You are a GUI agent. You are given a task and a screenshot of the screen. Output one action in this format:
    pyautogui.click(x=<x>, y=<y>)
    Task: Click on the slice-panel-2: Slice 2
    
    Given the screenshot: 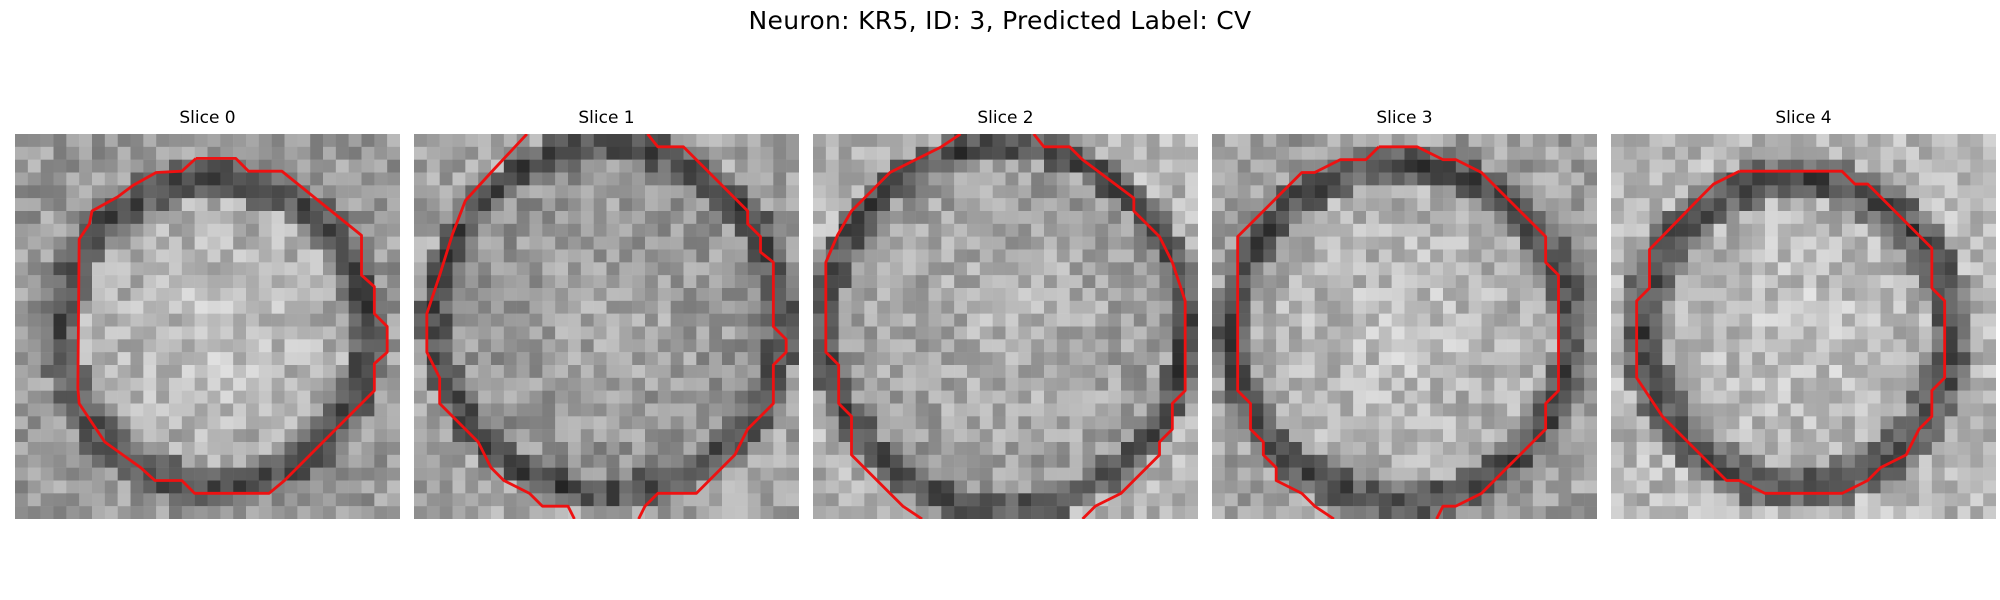 What is the action you would take?
    pyautogui.click(x=1005, y=314)
    